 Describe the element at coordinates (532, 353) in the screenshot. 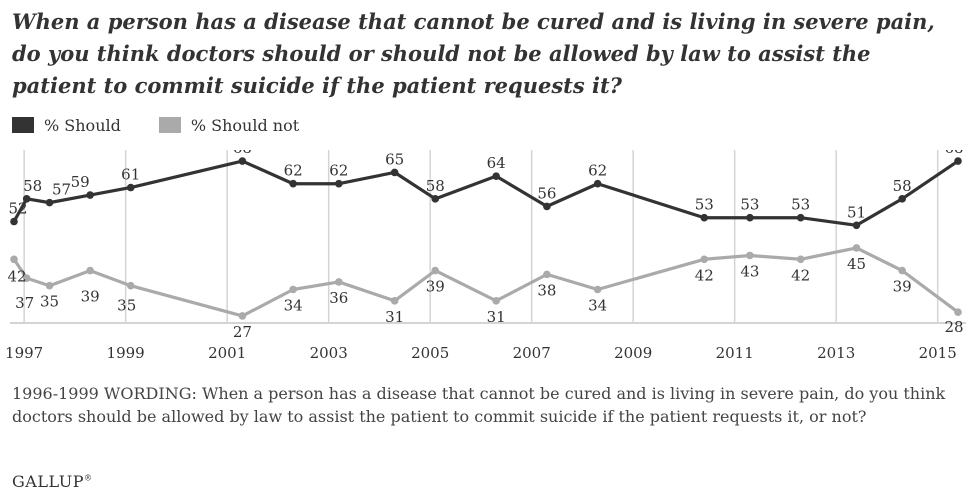

I see `x-tick-label: 2007` at that location.